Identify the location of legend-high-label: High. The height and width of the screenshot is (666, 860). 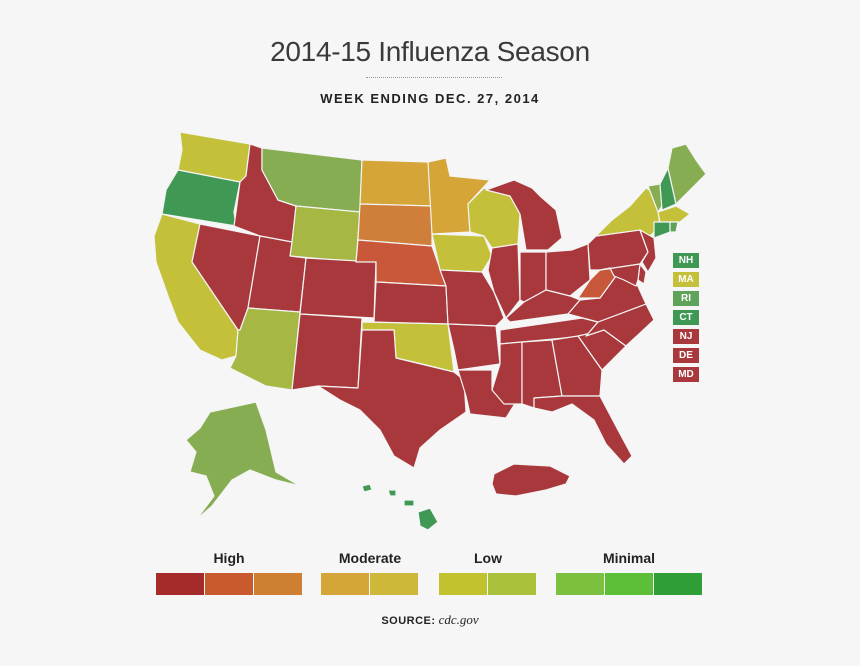
(229, 558).